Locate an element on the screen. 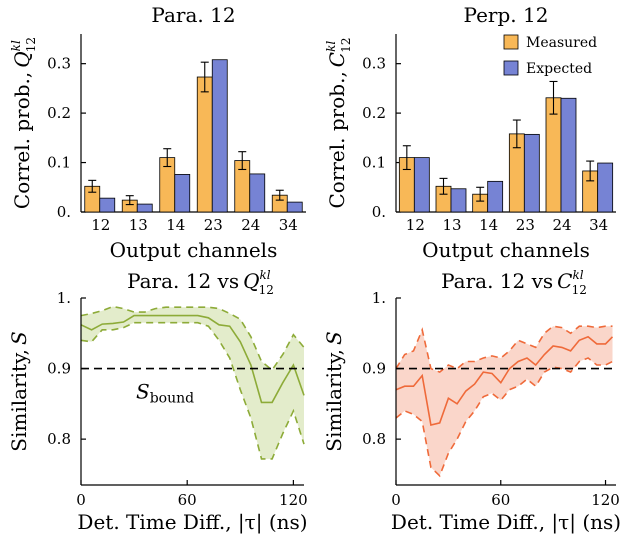 Image resolution: width=636 pixels, height=537 pixels. y-axis-label-symbol: C is located at coordinates (337, 59).